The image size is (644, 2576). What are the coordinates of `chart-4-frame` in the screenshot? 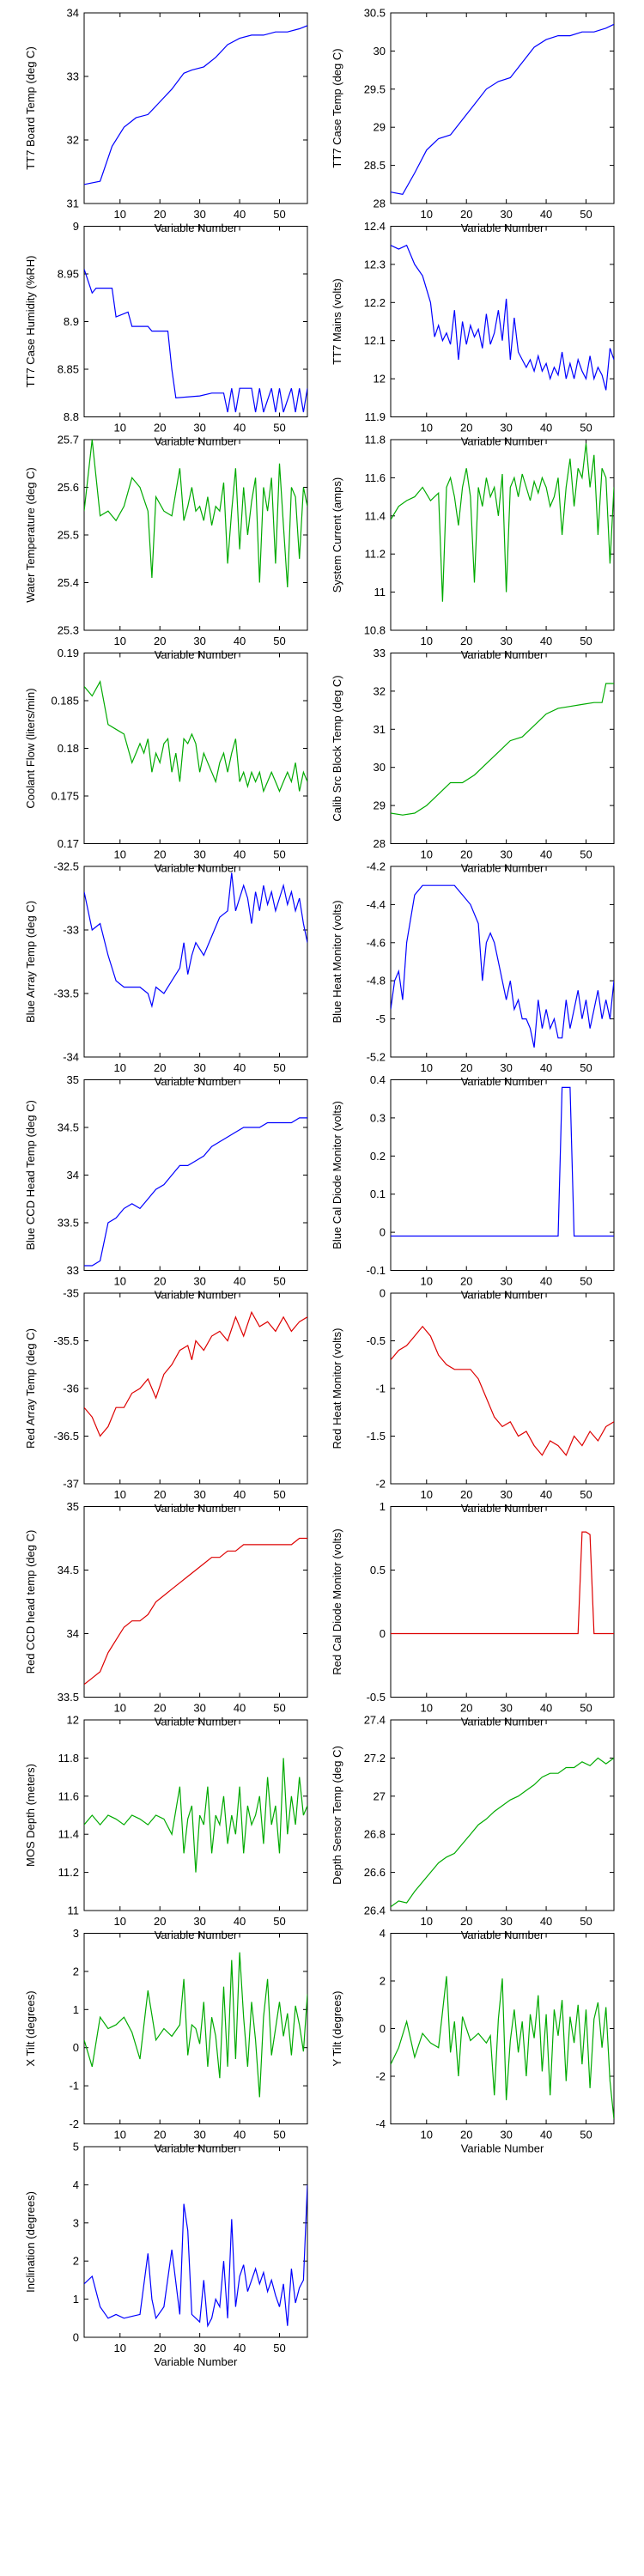 It's located at (503, 322).